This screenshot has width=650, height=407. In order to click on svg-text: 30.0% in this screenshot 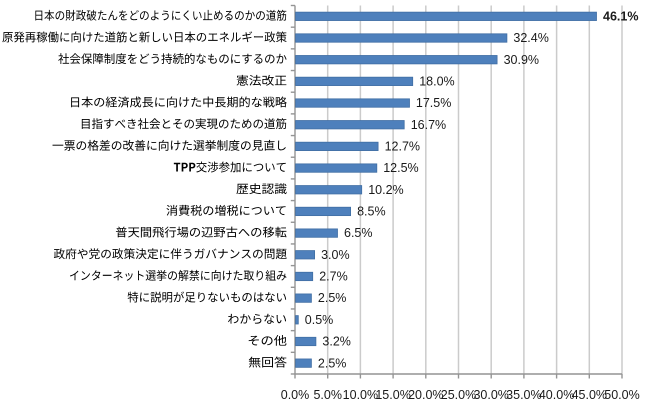, I will do `click(490, 395)`.